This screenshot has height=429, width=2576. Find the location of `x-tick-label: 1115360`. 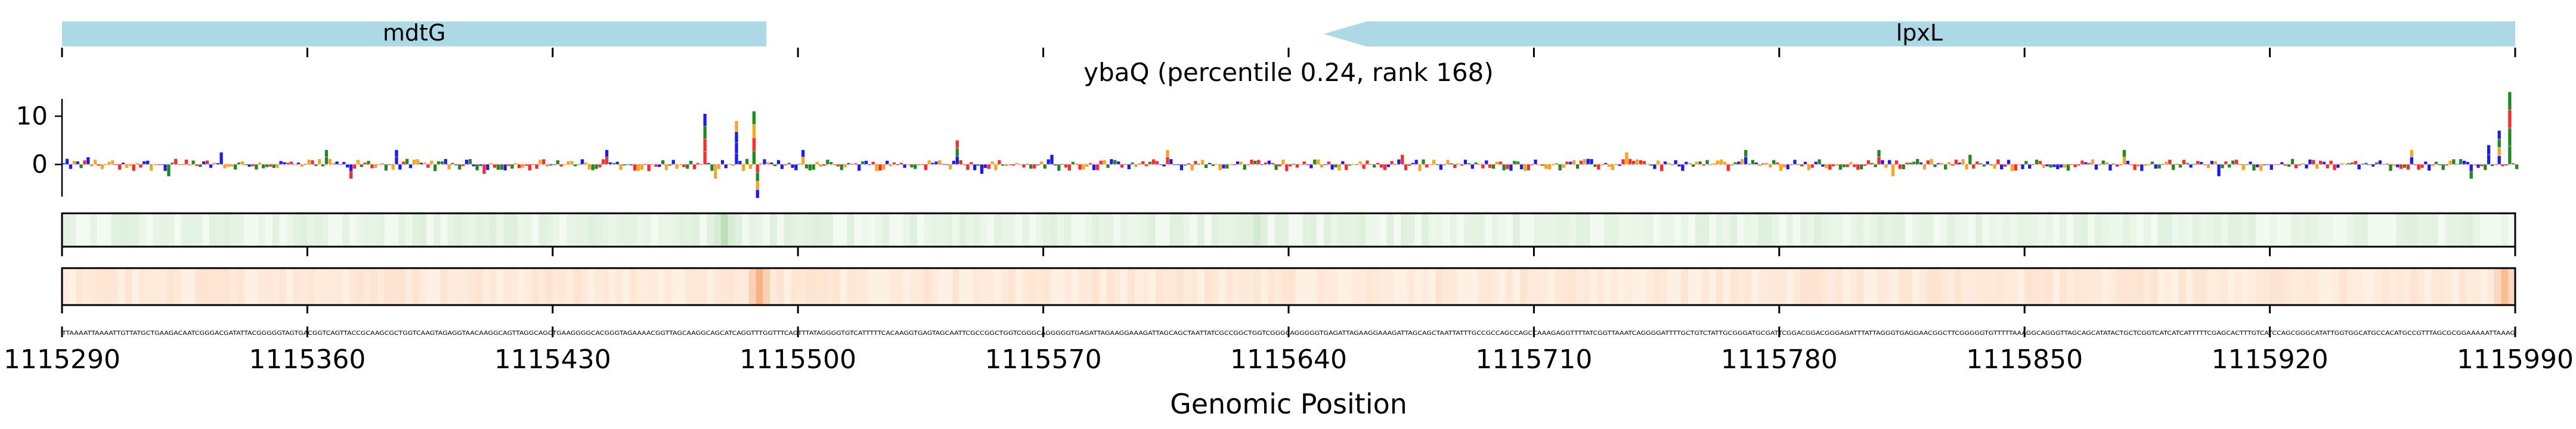

x-tick-label: 1115360 is located at coordinates (308, 360).